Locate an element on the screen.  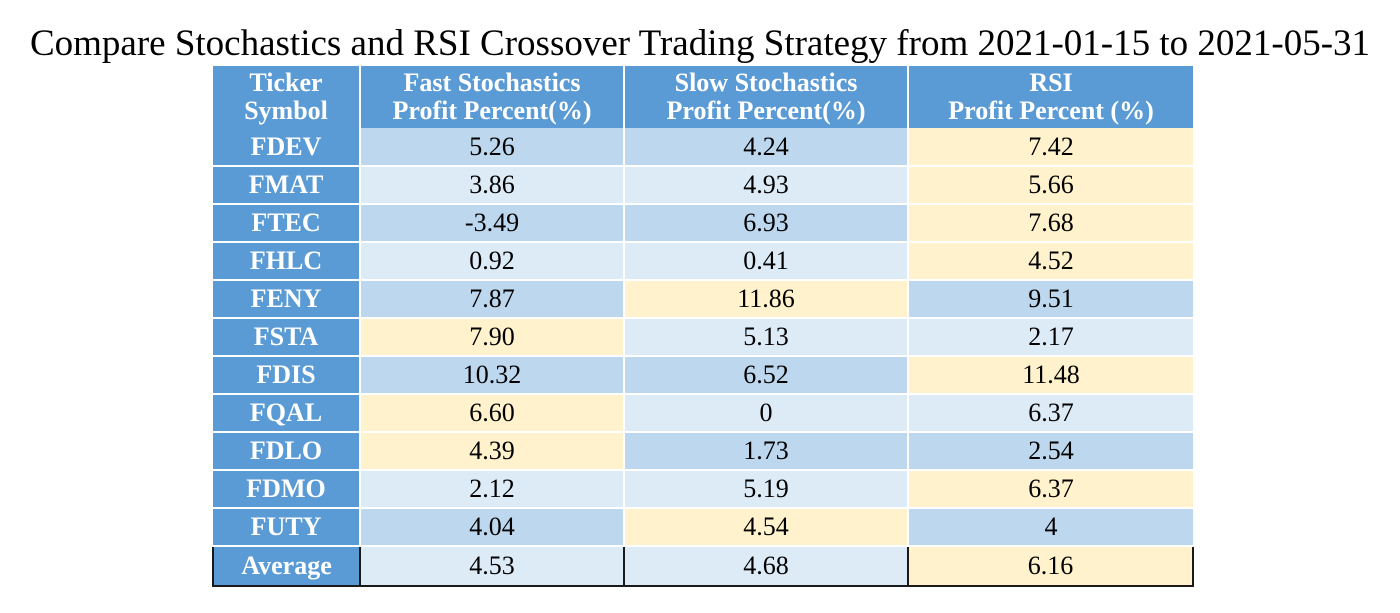
col-header-slow-stochastics: Slow Stochastics Profit Percent(%) is located at coordinates (766, 97).